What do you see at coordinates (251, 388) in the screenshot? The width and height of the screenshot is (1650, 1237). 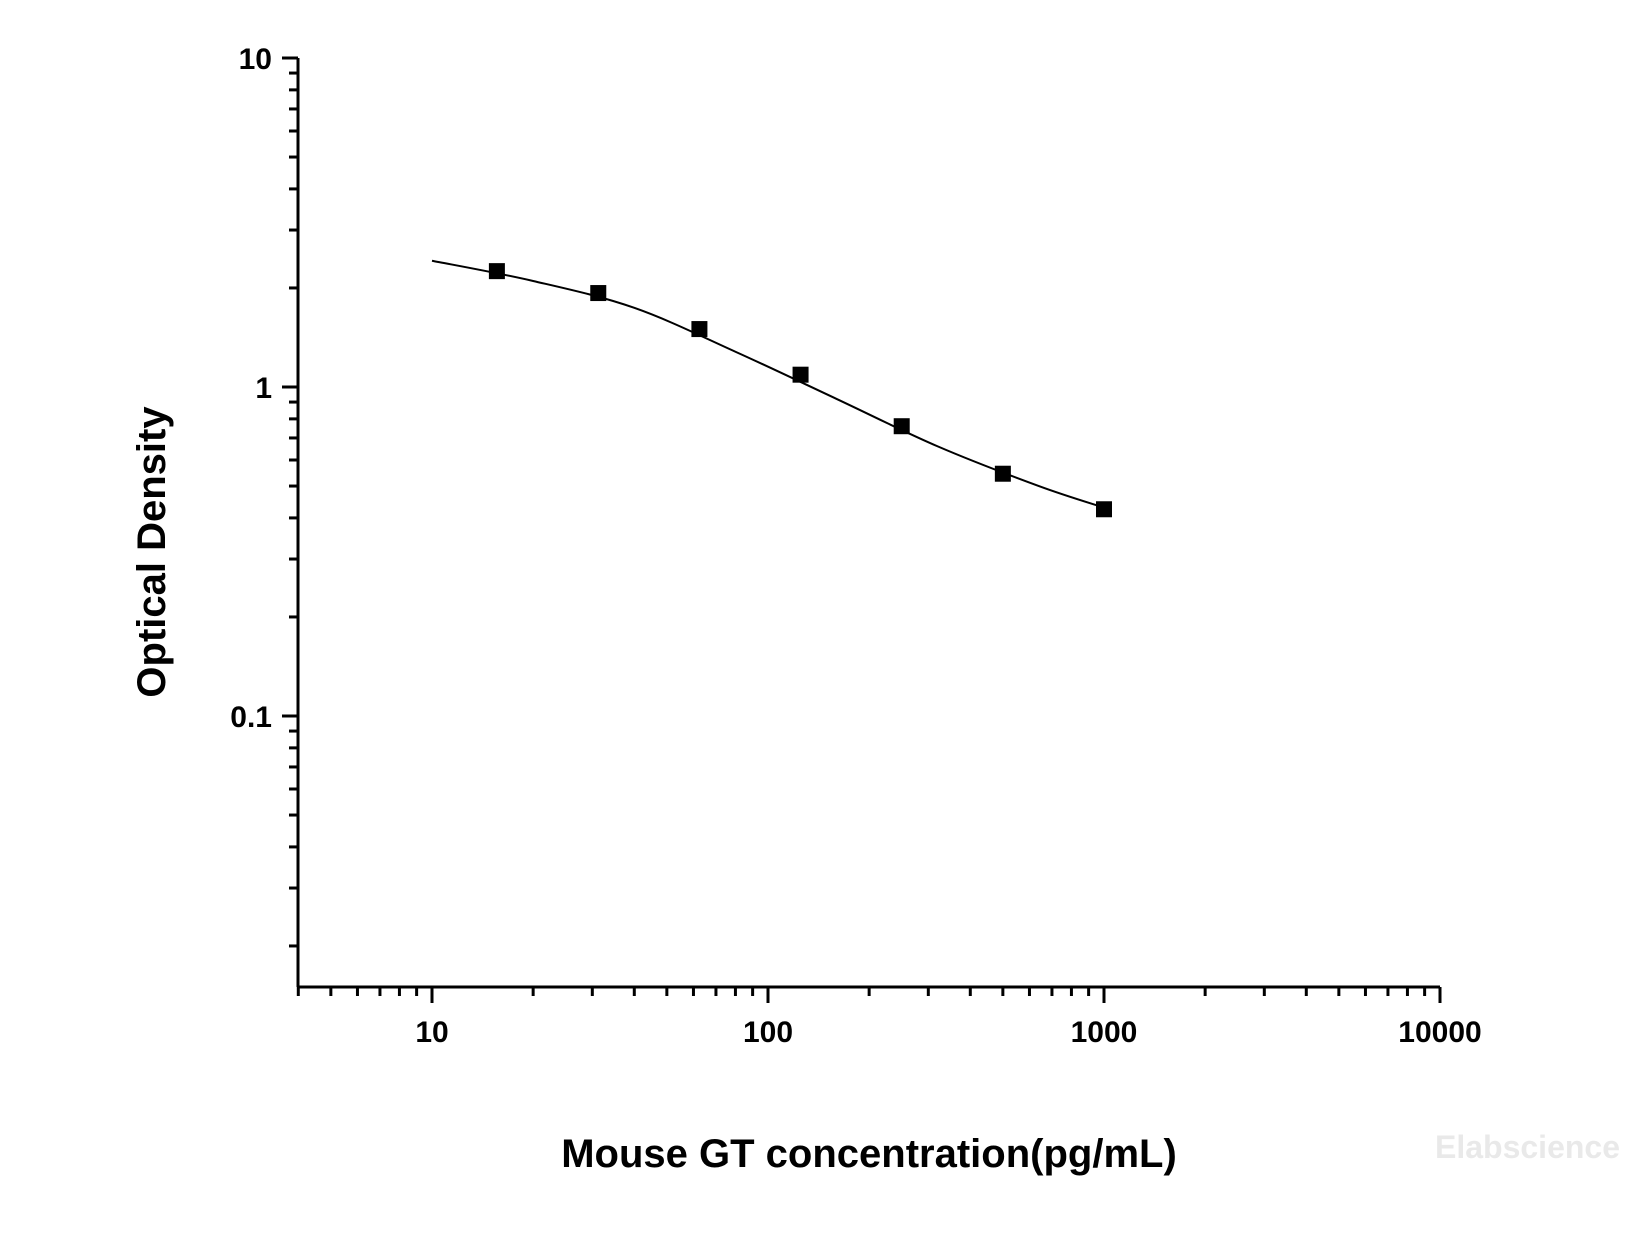 I see `y-tick-labels: 10 1 0.1` at bounding box center [251, 388].